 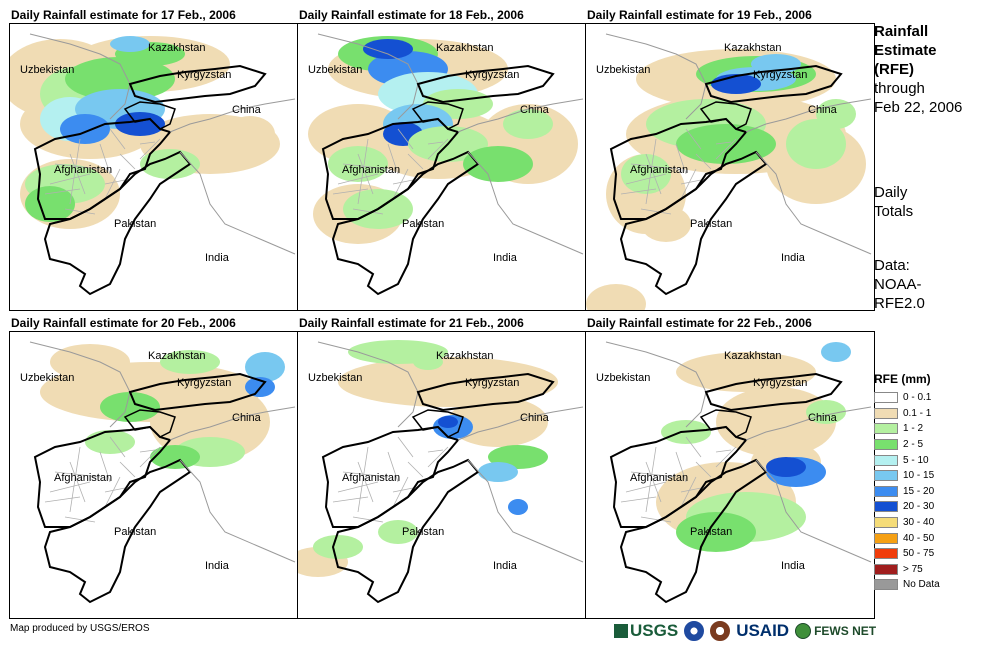 I want to click on legend-title: RFE (mm), so click(x=902, y=379).